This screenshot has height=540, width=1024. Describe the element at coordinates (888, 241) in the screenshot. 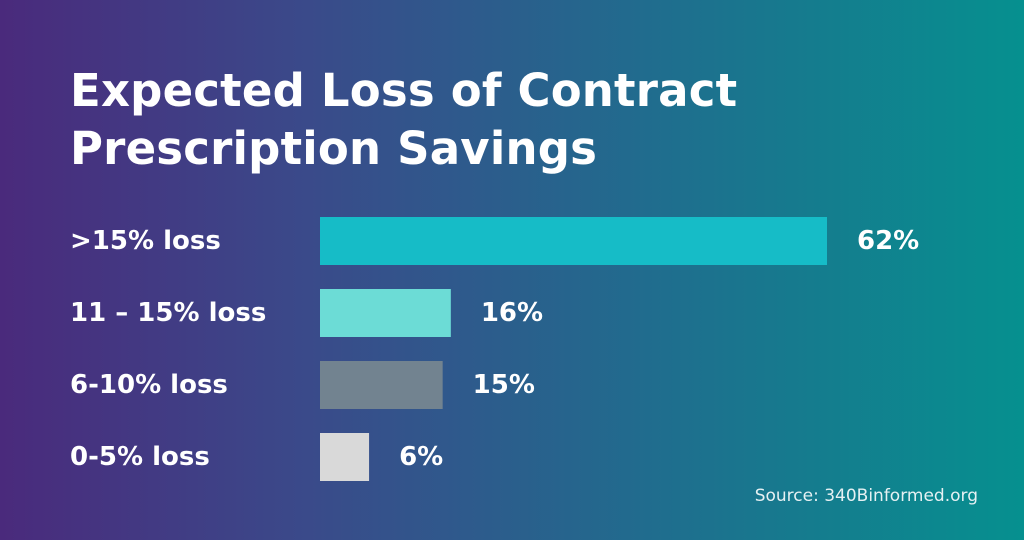

I see `value-label: 62%` at that location.